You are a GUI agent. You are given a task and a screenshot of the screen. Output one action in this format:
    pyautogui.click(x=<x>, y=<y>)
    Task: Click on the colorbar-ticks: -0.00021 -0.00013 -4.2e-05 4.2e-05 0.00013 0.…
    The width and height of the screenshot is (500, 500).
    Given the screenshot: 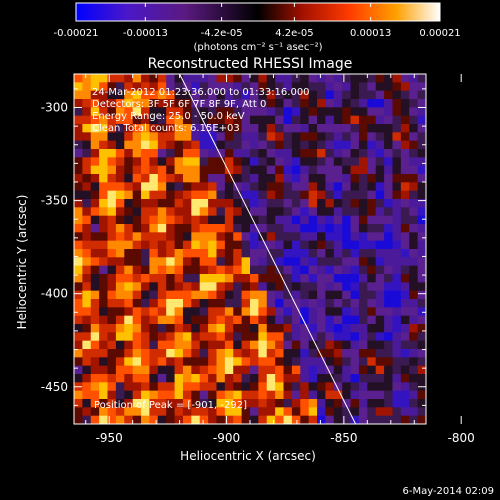 What is the action you would take?
    pyautogui.click(x=257, y=21)
    